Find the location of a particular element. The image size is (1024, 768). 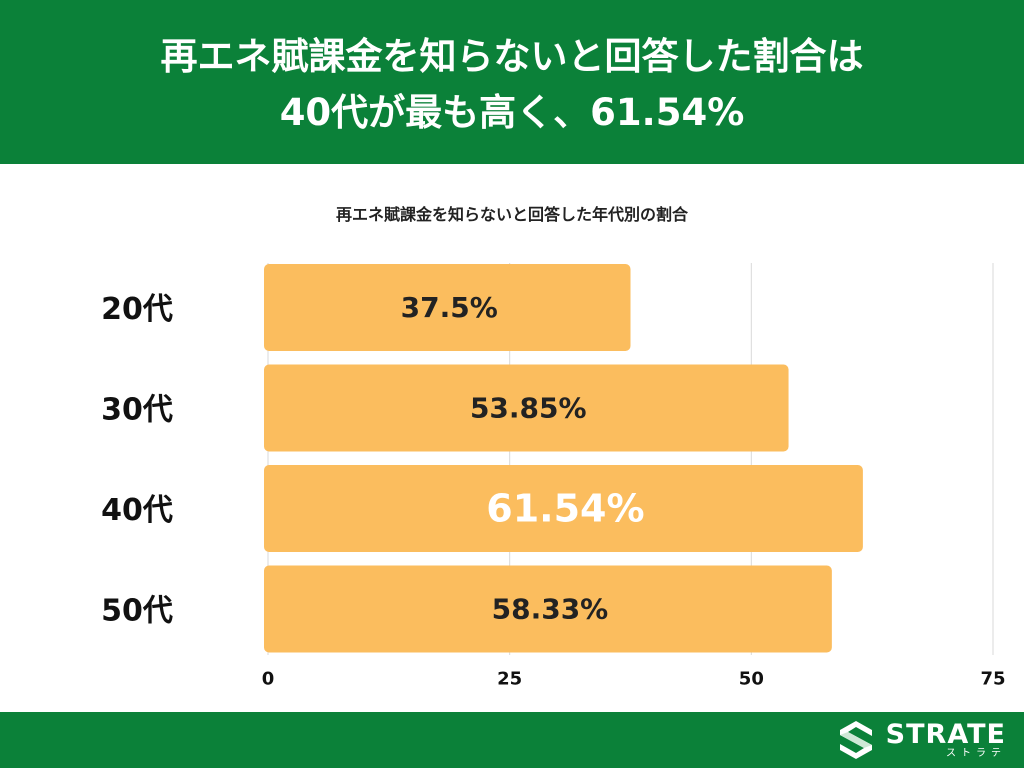

x-tick-label: 25 is located at coordinates (509, 679).